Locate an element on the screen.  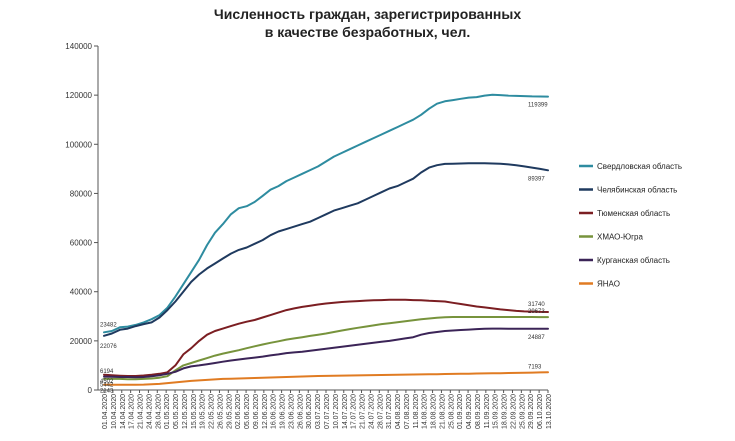
x-tick-label: 22.09.2020 is located at coordinates (513, 411).